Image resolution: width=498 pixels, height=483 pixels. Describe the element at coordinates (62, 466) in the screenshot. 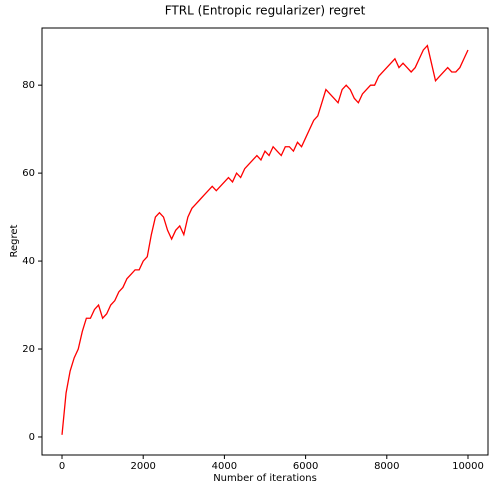

I see `x-tick-label: 0` at that location.